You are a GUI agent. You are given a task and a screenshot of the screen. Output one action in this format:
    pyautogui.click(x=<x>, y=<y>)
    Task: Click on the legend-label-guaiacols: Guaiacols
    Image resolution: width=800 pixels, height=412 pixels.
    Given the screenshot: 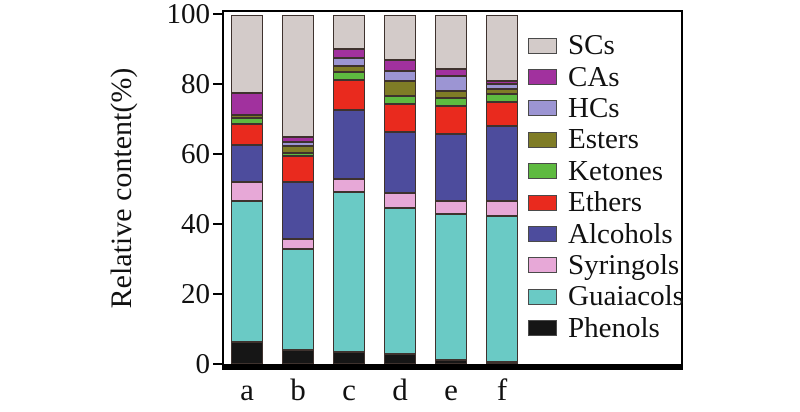 What is the action you would take?
    pyautogui.click(x=626, y=296)
    